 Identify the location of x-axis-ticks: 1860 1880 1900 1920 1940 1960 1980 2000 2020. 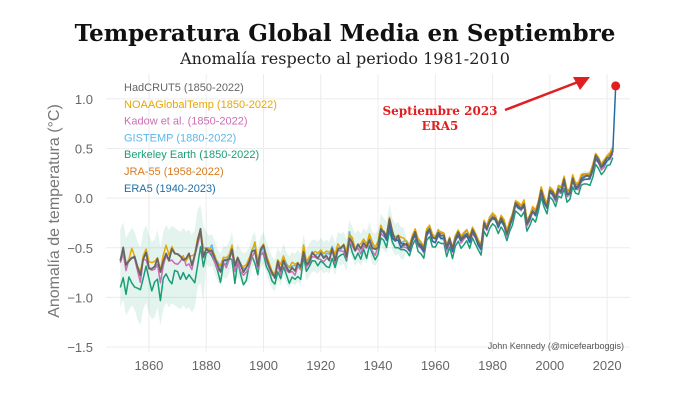
(377, 365).